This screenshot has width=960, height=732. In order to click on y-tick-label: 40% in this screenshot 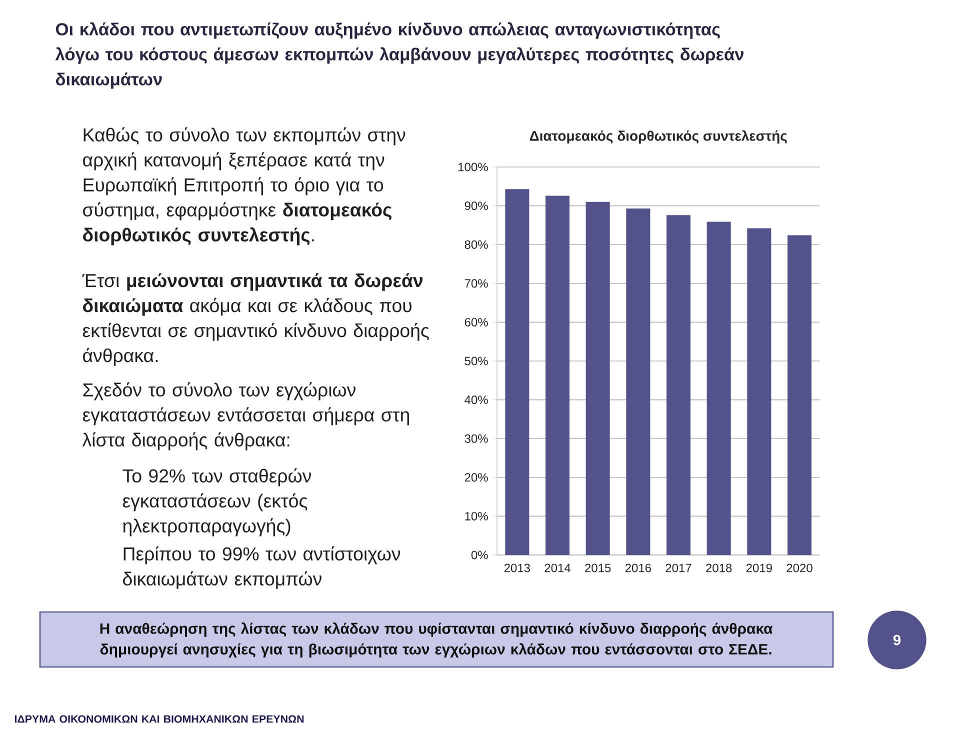, I will do `click(476, 400)`.